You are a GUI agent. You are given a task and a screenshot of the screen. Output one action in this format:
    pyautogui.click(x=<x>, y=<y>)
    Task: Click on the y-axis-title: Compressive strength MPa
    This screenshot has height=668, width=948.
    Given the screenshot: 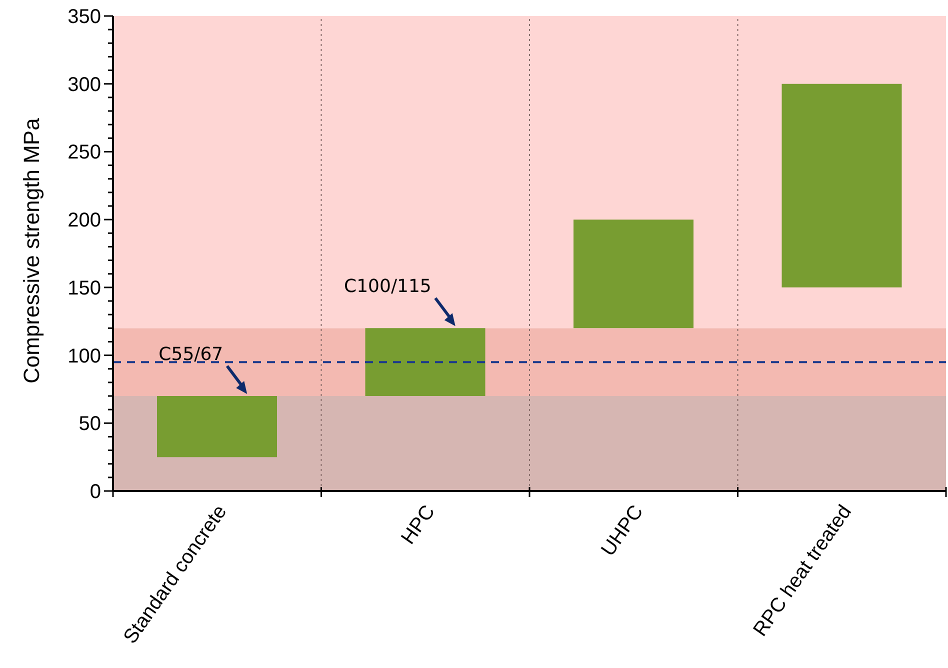 What is the action you would take?
    pyautogui.click(x=31, y=250)
    